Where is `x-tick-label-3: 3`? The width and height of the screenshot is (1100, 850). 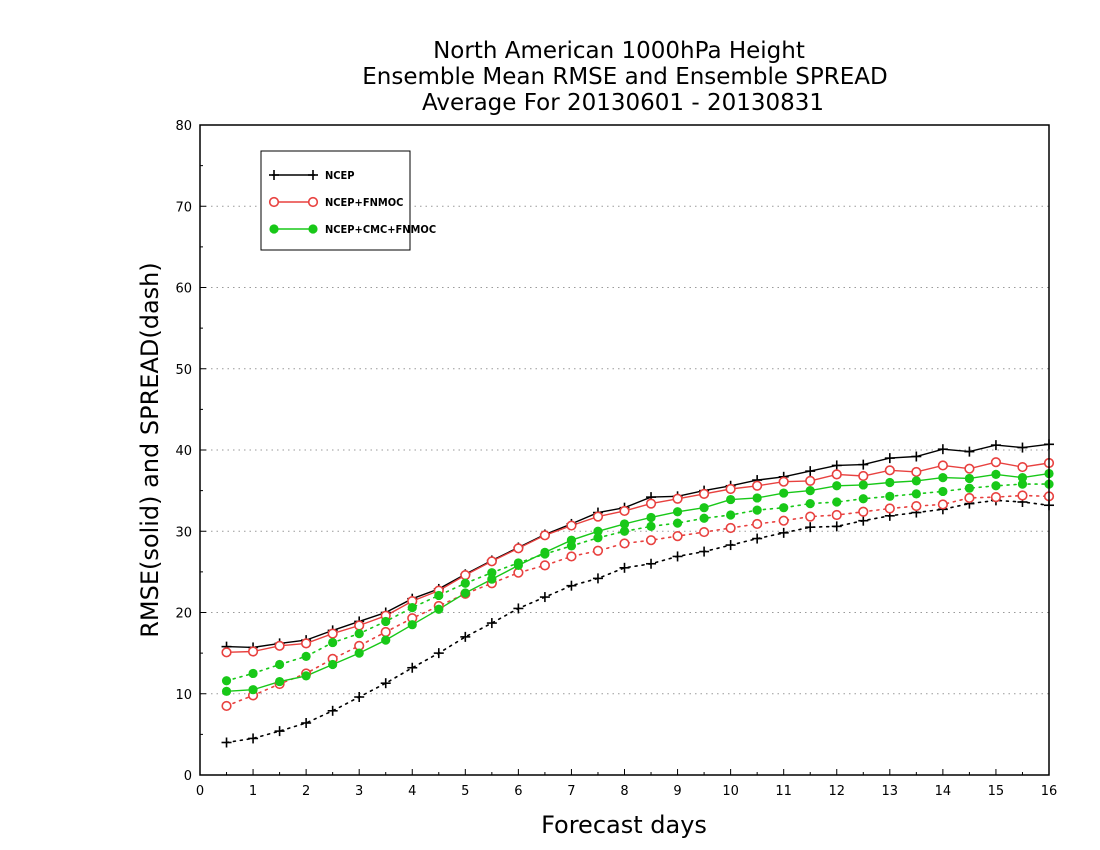 x-tick-label-3: 3 is located at coordinates (359, 791).